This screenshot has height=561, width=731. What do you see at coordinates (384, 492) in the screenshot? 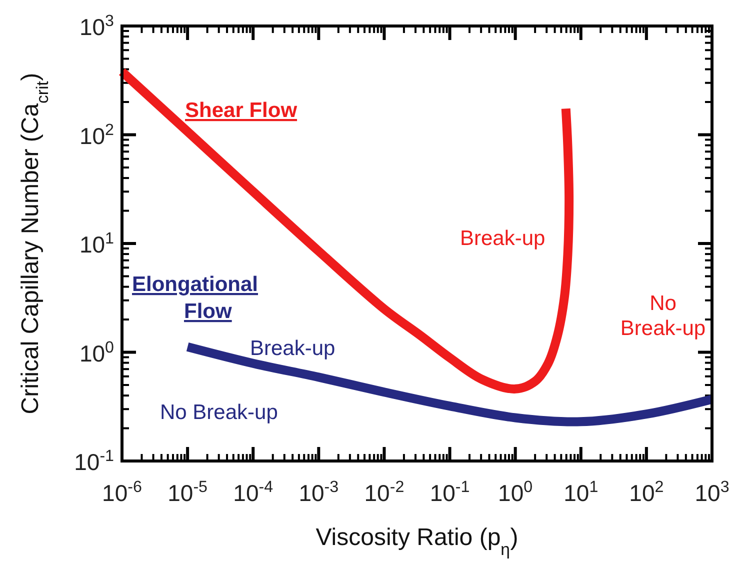
I see `x-tick-label: 10$^{-2}$` at bounding box center [384, 492].